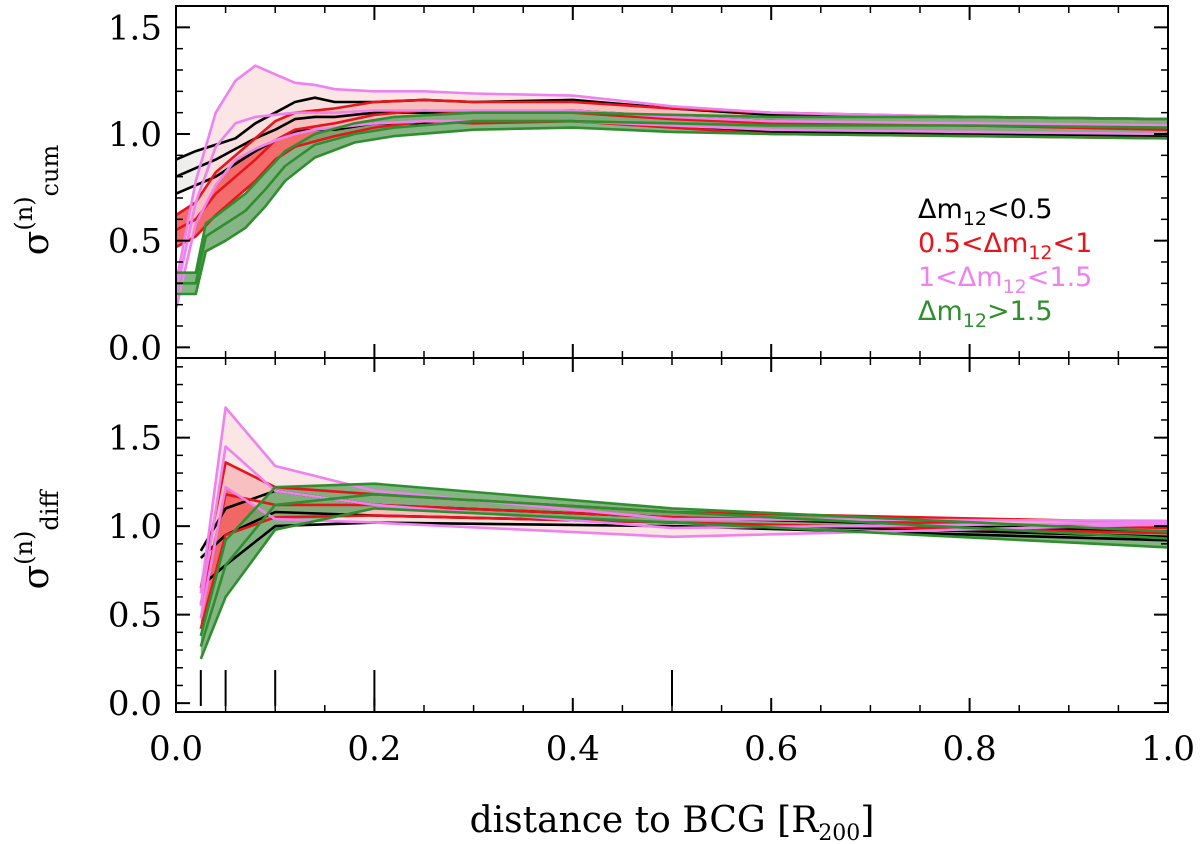  Describe the element at coordinates (1168, 749) in the screenshot. I see `x-tick-label: 1.0` at that location.